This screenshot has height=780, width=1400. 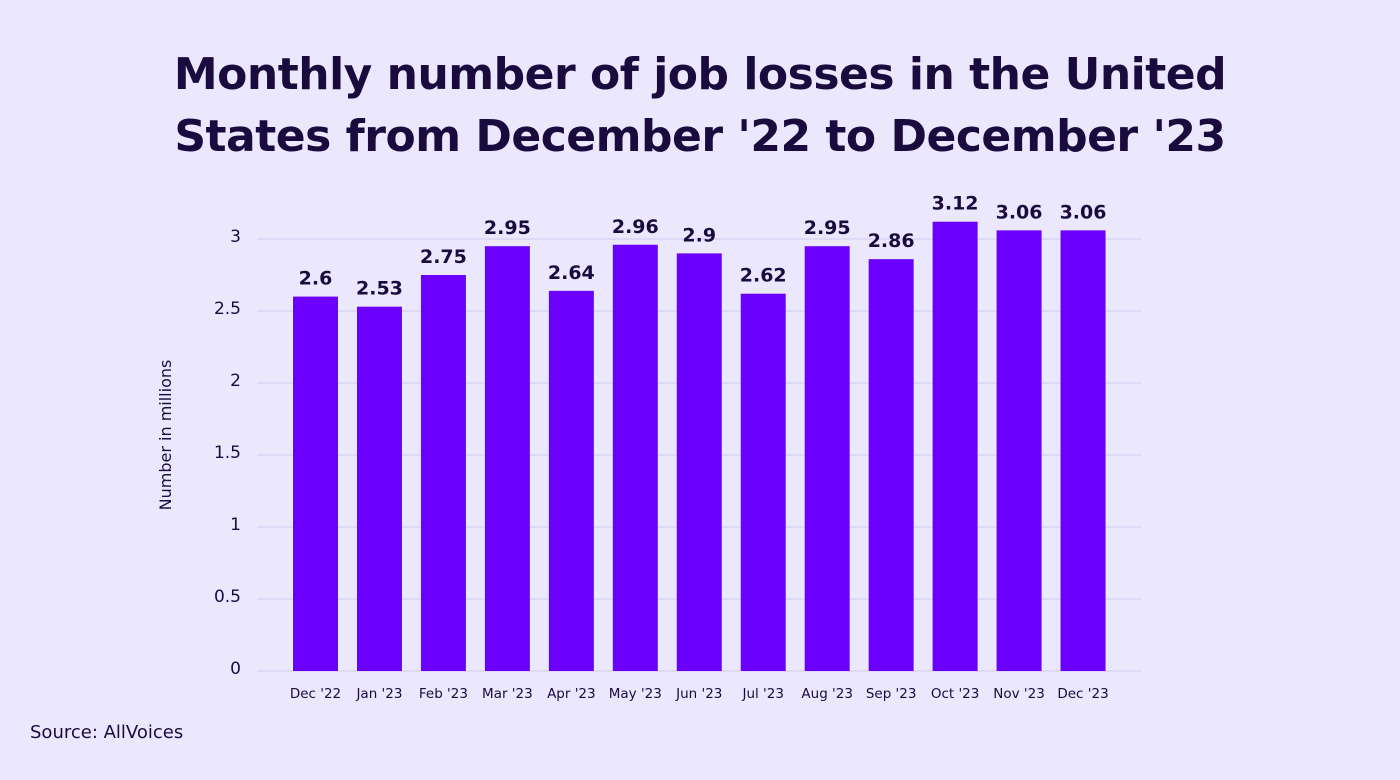 What do you see at coordinates (635, 694) in the screenshot?
I see `x-tick-label: May '23` at bounding box center [635, 694].